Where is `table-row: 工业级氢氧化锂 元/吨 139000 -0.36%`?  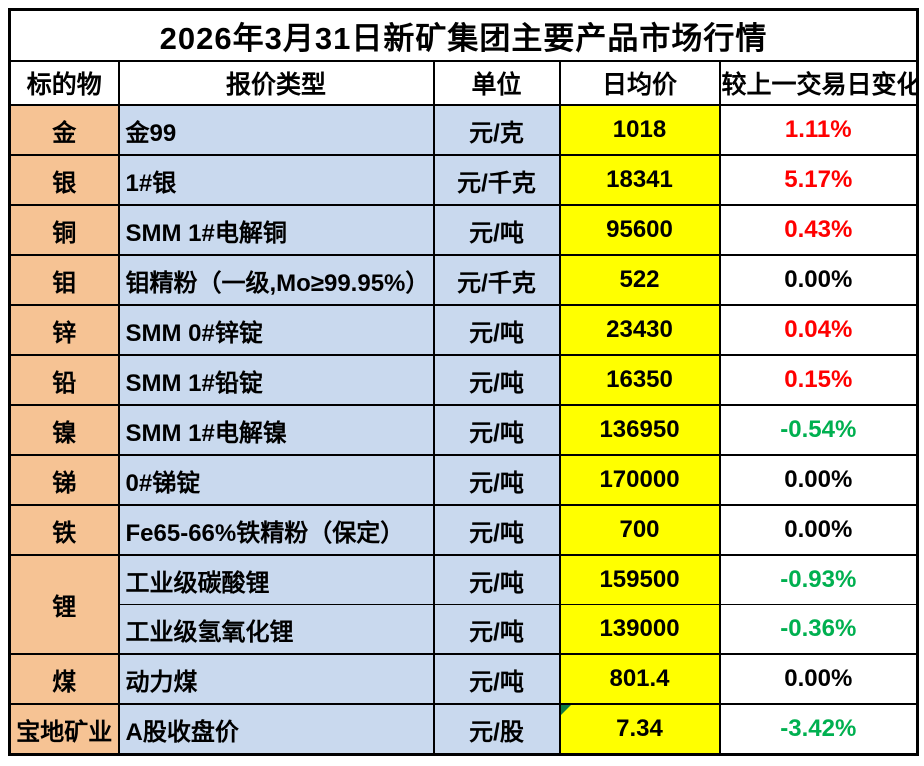
table-row: 工业级氢氧化锂 元/吨 139000 -0.36% is located at coordinates (464, 629).